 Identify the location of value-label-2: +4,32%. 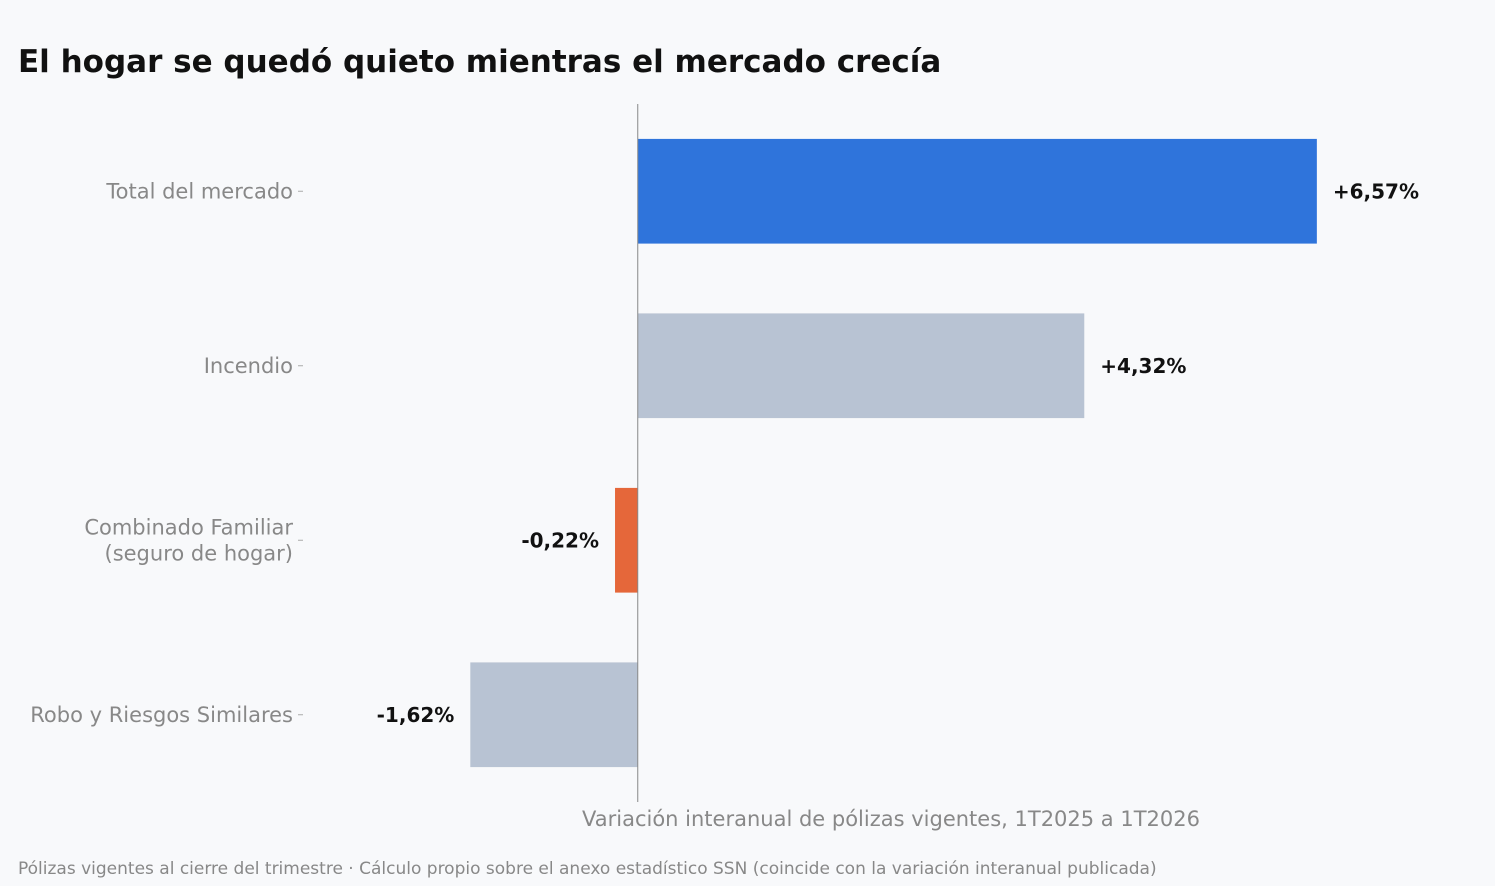
(1143, 366).